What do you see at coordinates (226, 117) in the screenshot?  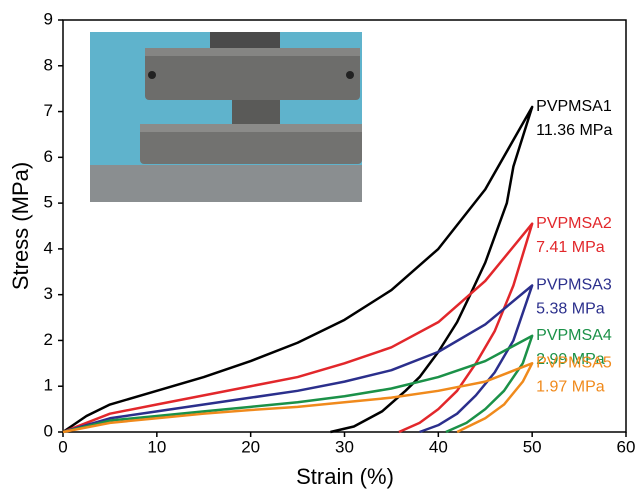 I see `inset-photo` at bounding box center [226, 117].